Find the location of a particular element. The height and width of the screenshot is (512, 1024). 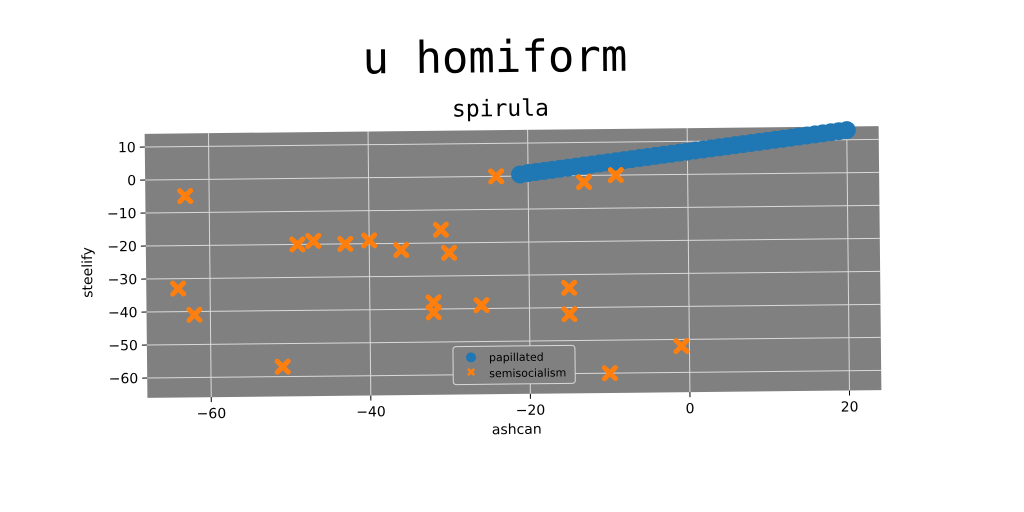

x-axis-label: ashcan is located at coordinates (517, 430).